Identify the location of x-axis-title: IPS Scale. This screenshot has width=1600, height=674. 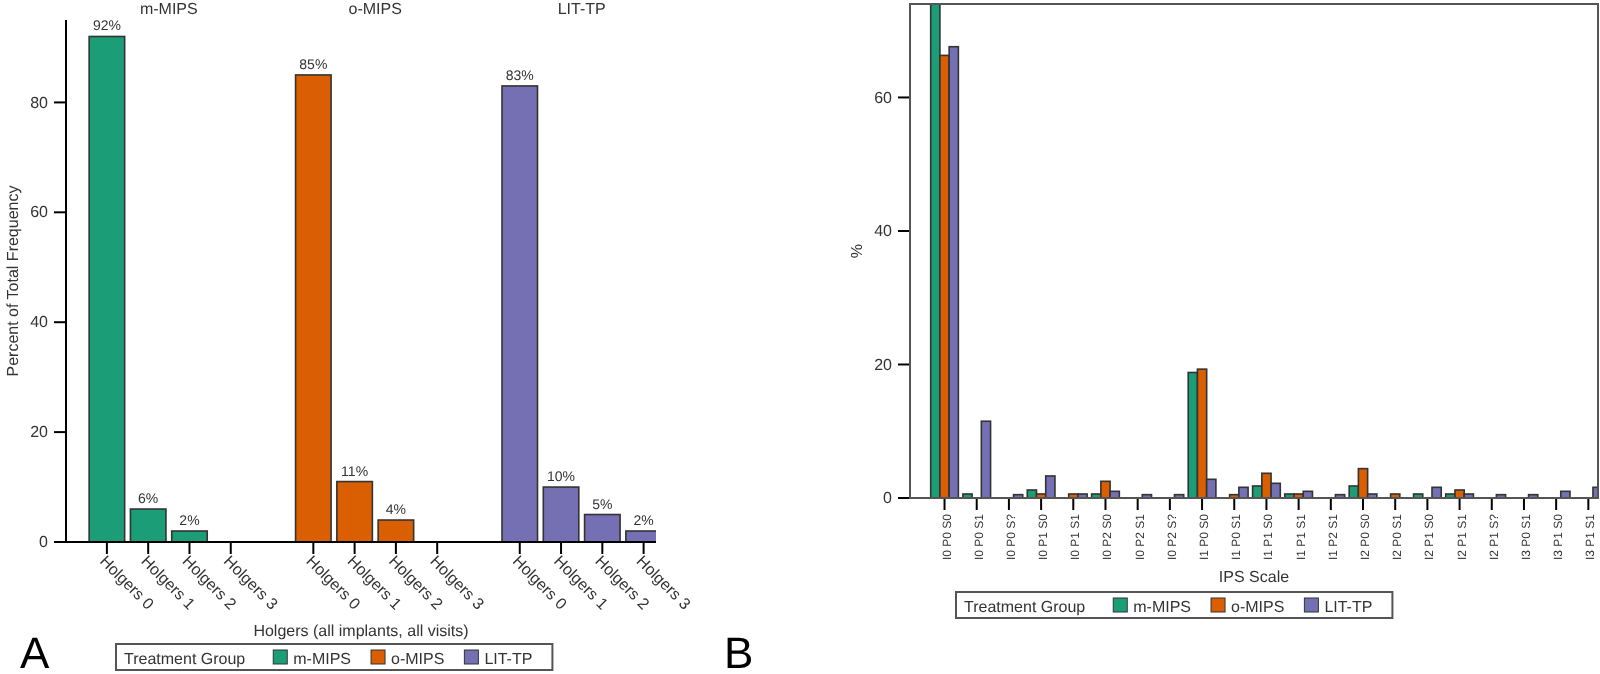
(1254, 577).